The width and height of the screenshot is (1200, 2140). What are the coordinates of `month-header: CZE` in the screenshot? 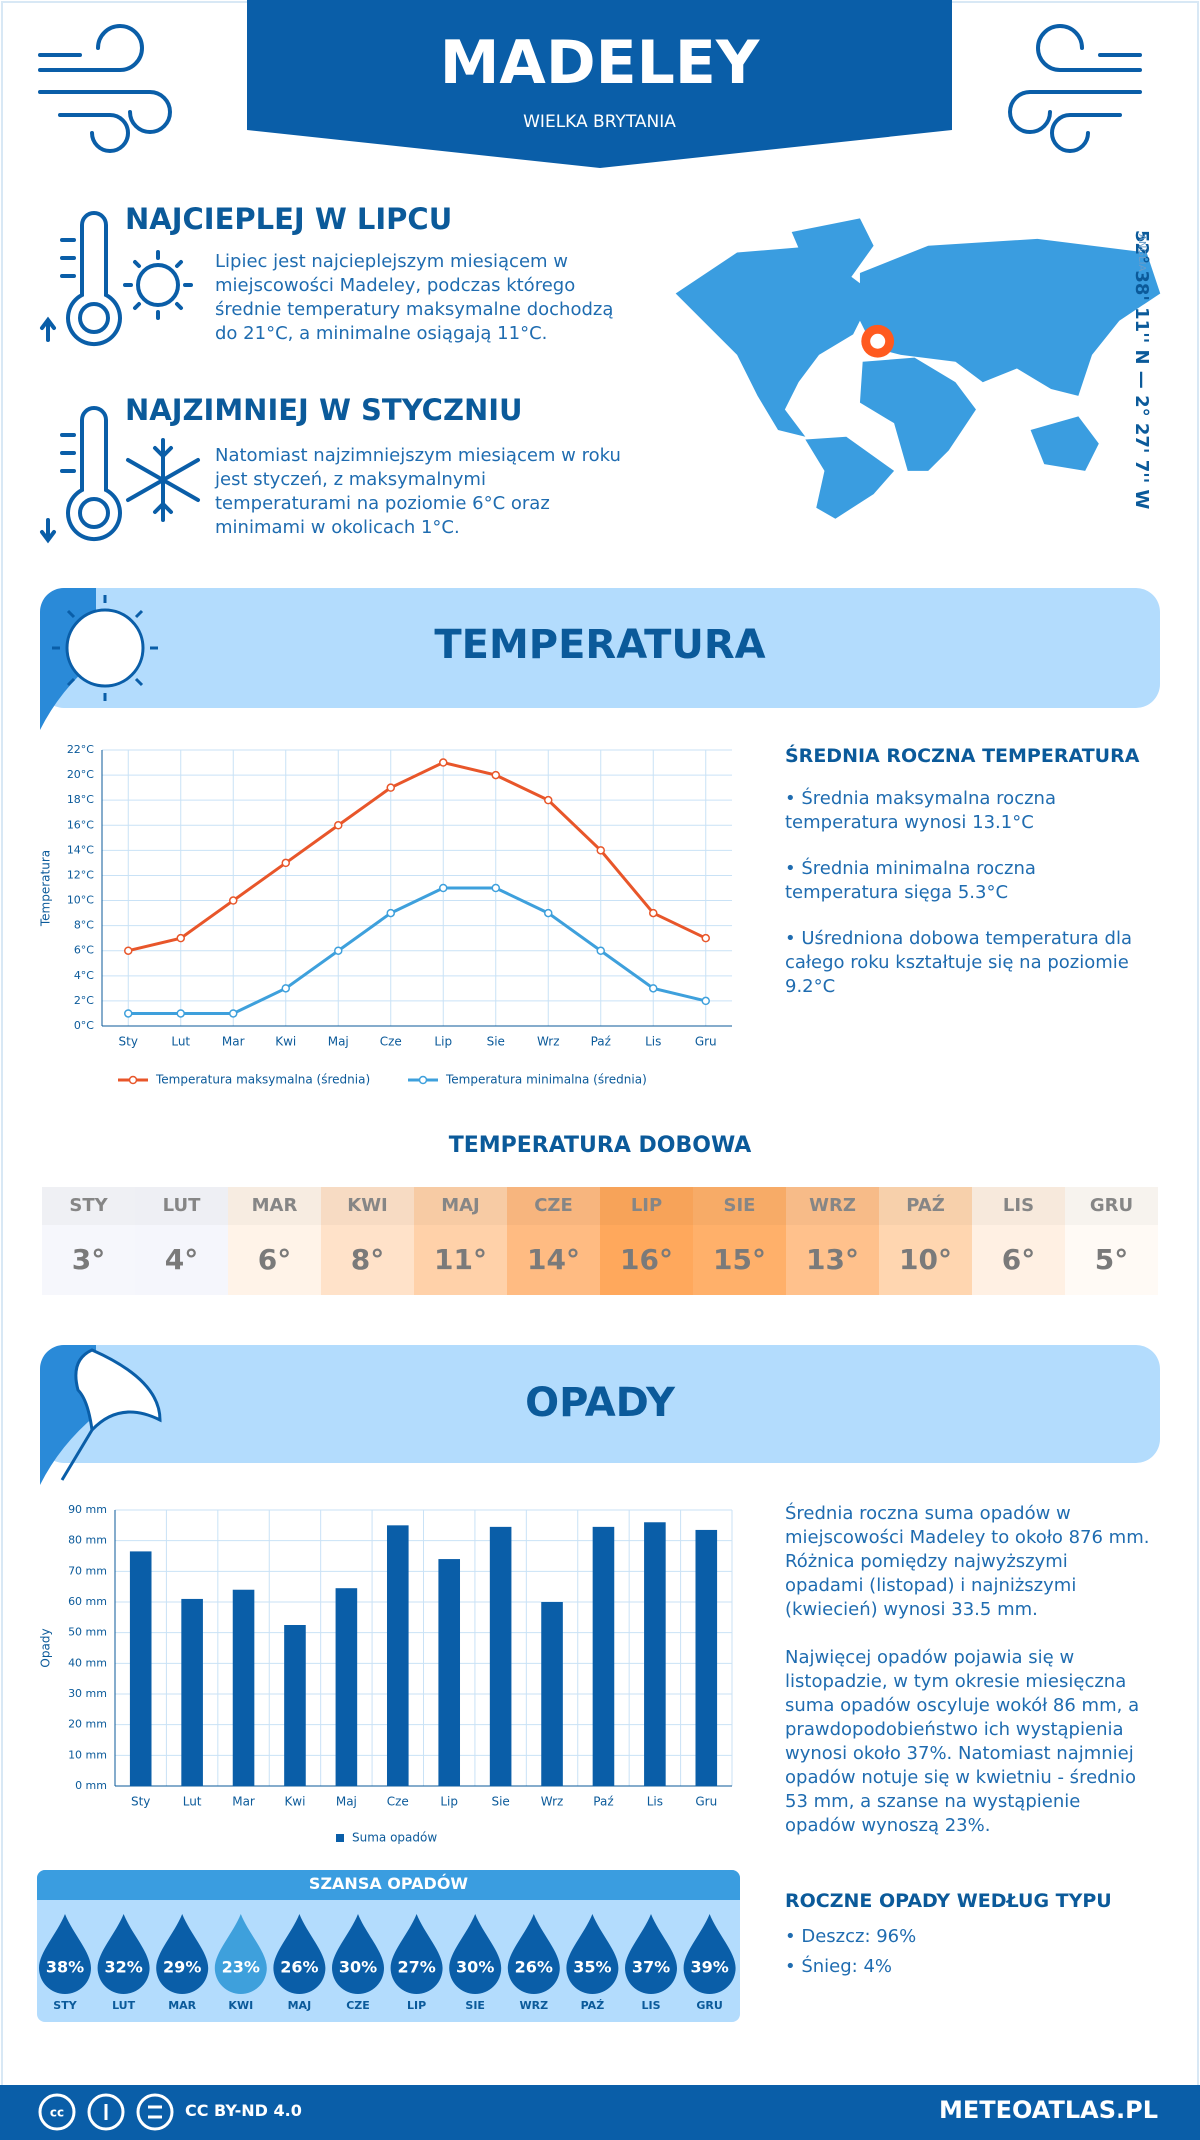 It's located at (553, 1206).